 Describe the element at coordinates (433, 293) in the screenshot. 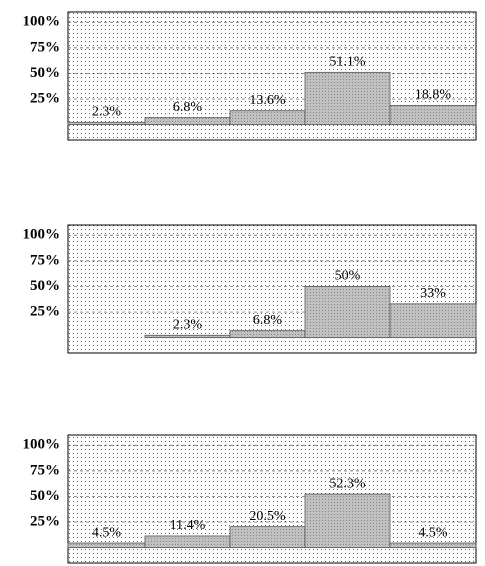

I see `value-label: 33%` at that location.